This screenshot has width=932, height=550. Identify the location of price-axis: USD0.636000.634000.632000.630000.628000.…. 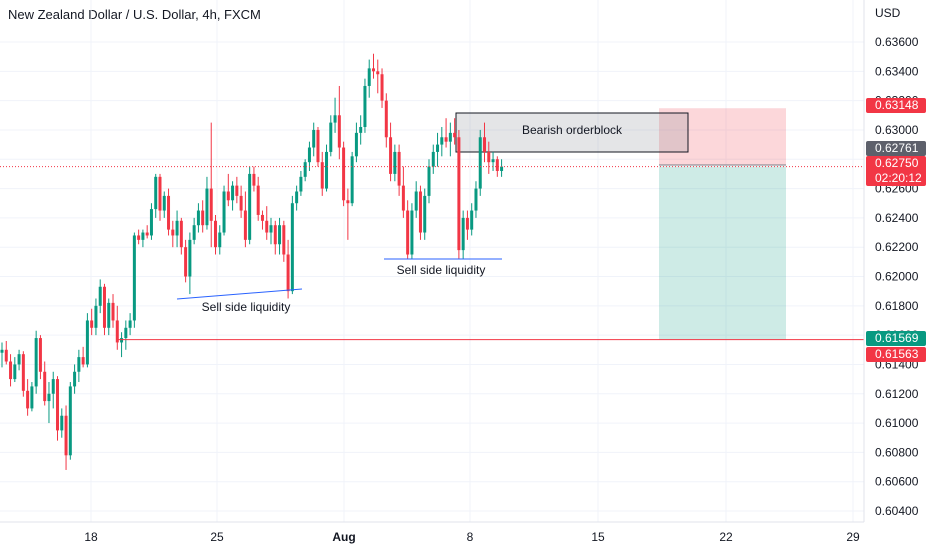
(891, 261).